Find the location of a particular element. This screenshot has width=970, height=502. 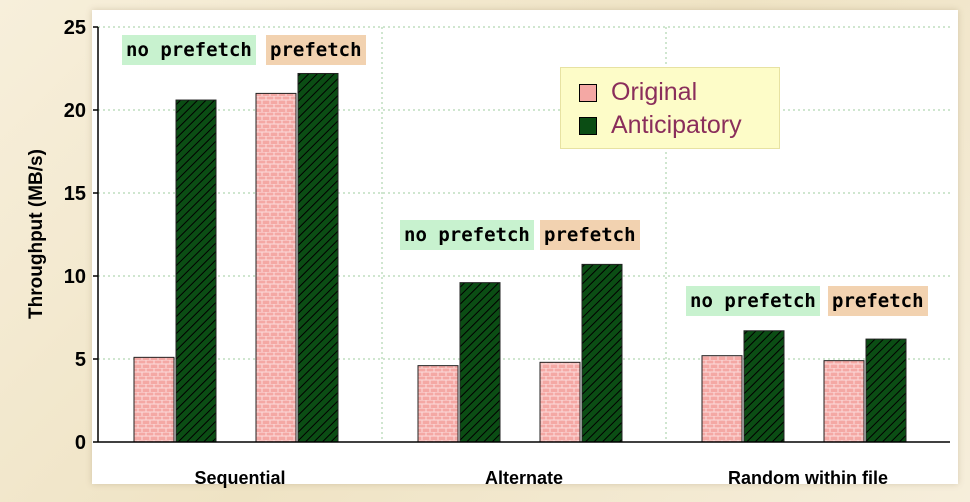

x-category-label: Sequential is located at coordinates (239, 478).